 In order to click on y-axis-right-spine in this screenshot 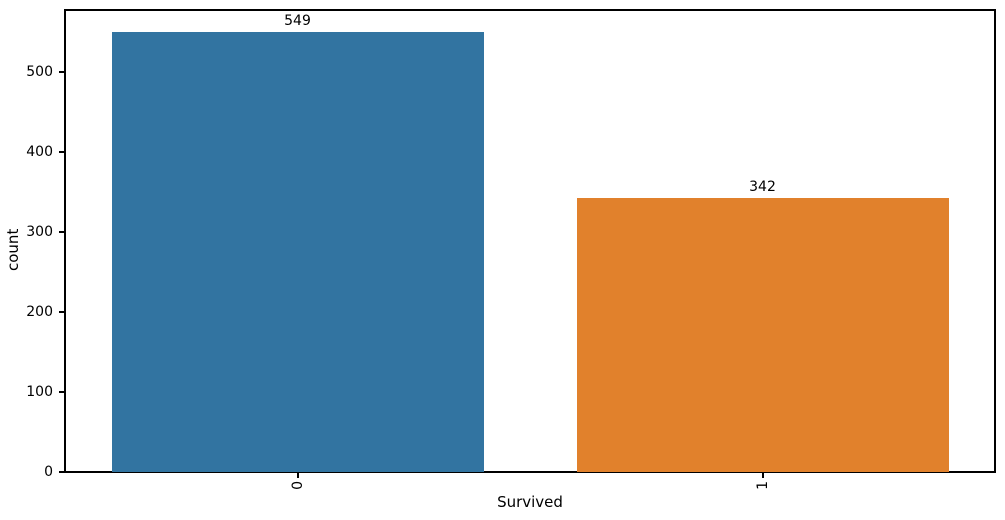, I will do `click(995, 241)`.